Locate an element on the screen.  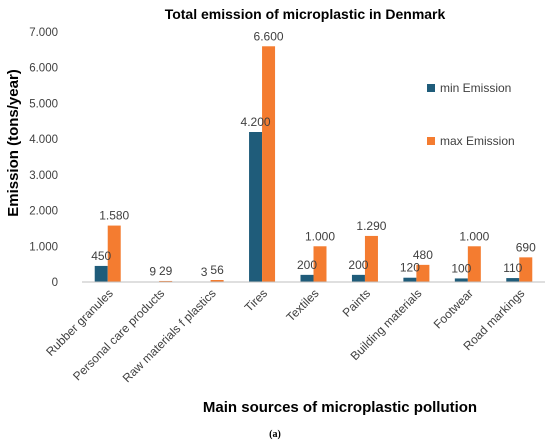
max-emission-data-label: 29 is located at coordinates (166, 271).